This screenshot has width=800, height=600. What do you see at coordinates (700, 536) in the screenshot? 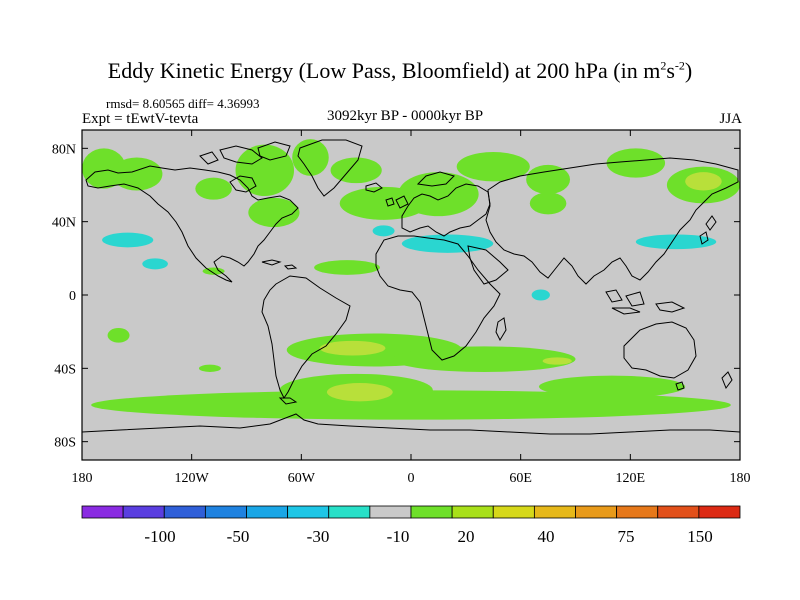
I see `colorbar-label: 150` at bounding box center [700, 536].